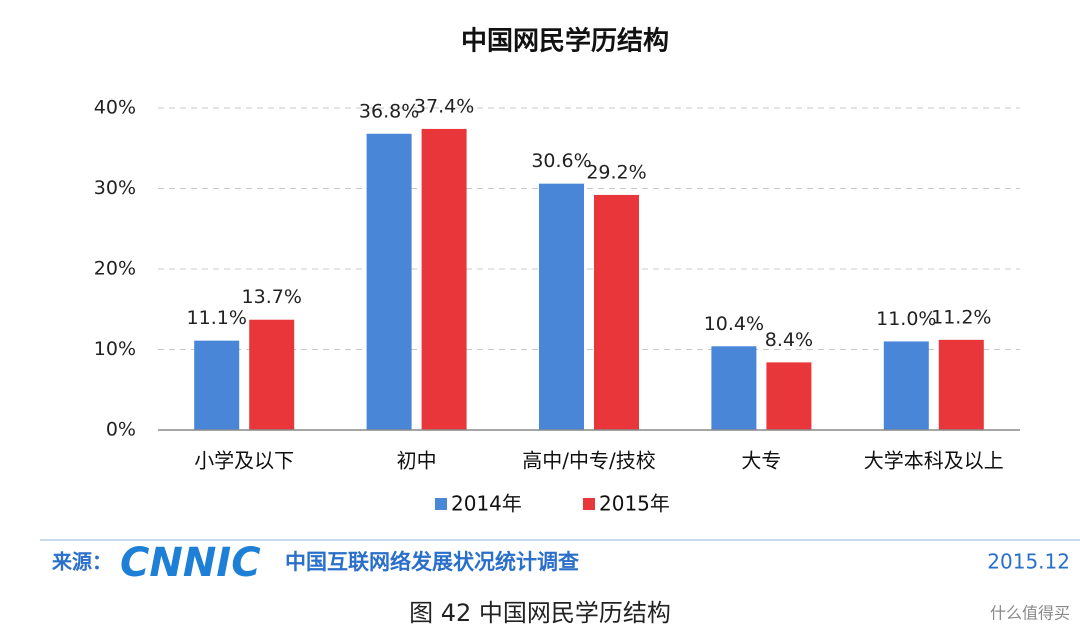 This screenshot has height=636, width=1080. I want to click on x-tick-label: 大学本科及以上, so click(934, 461).